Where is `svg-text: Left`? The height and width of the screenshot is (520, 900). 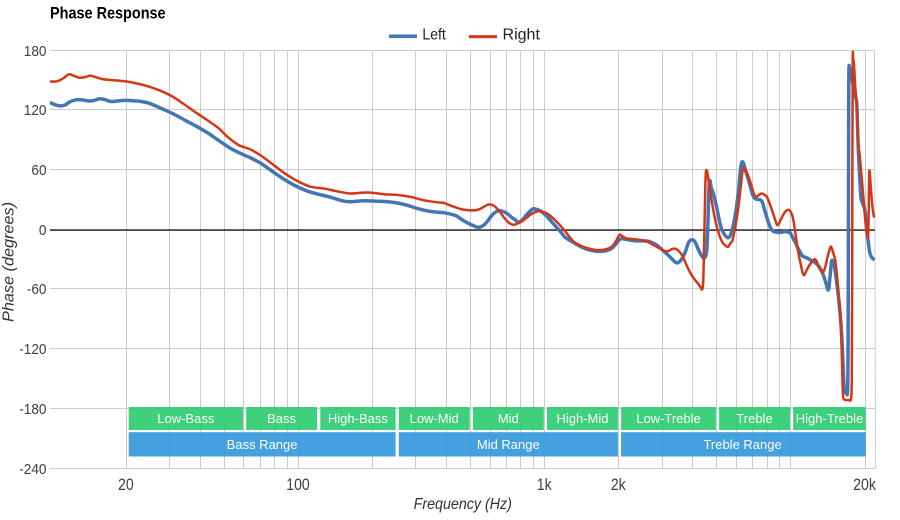 svg-text: Left is located at coordinates (434, 35).